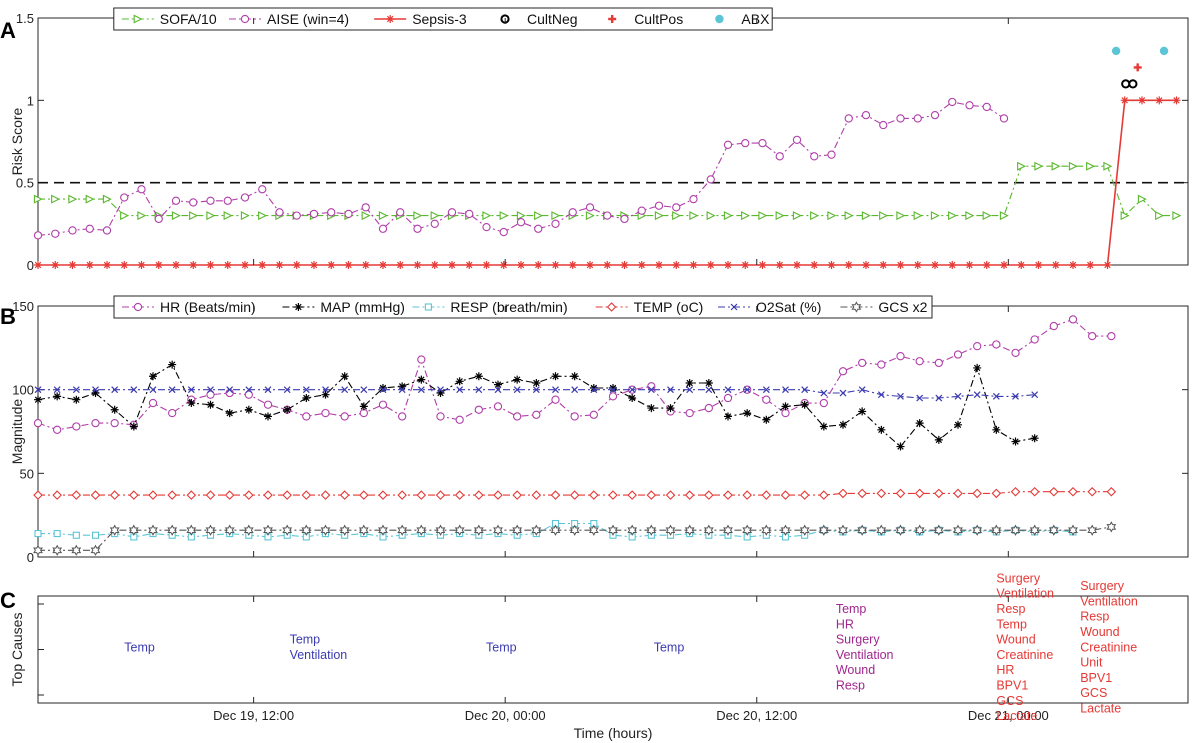  Describe the element at coordinates (756, 715) in the screenshot. I see `x-tick-label: Dec 20, 12:00` at that location.